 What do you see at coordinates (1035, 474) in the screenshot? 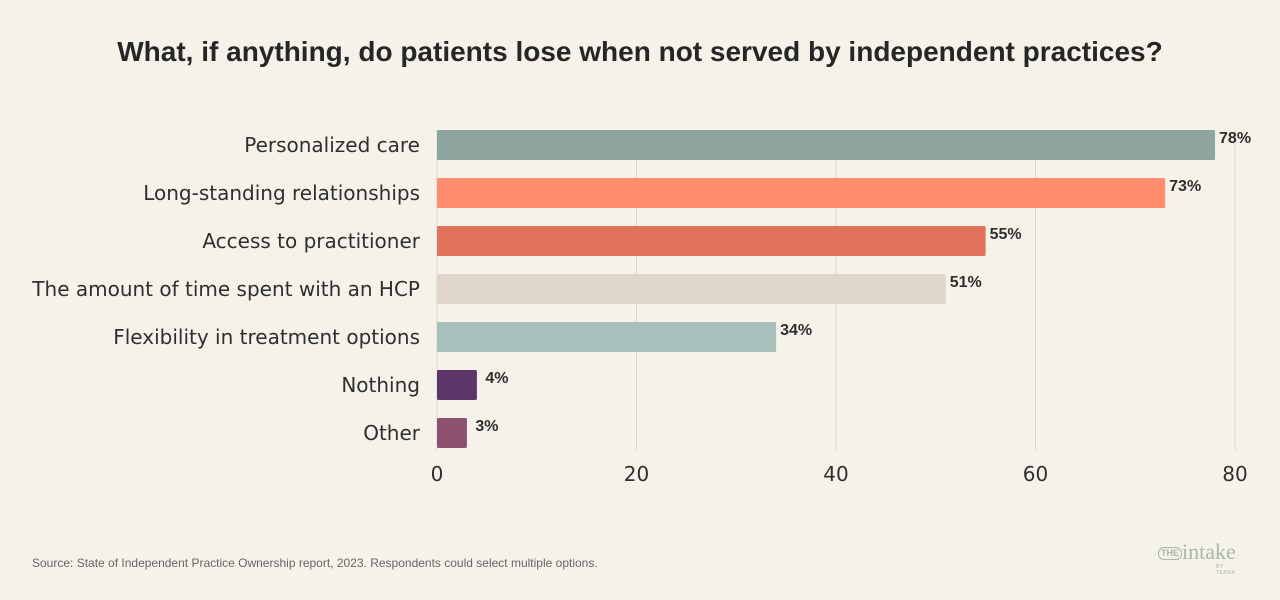
I see `x-tick-label: 60` at bounding box center [1035, 474].